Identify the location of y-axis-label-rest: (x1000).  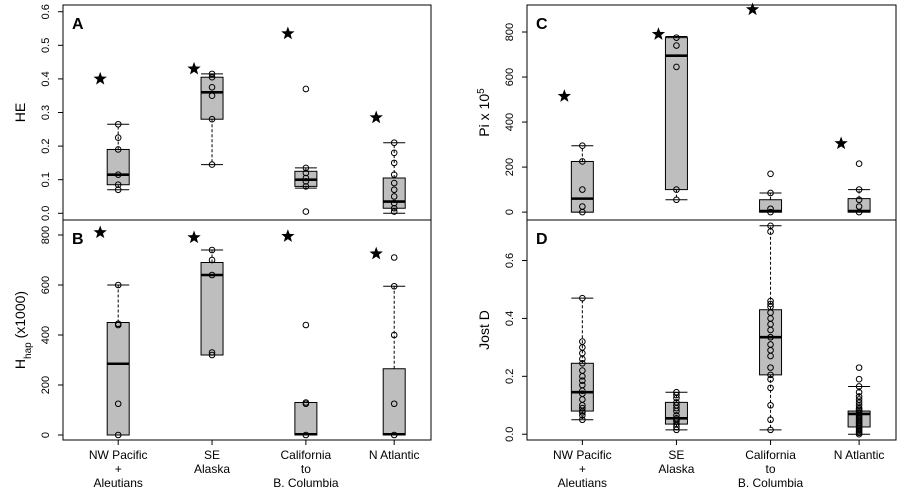
(20, 316).